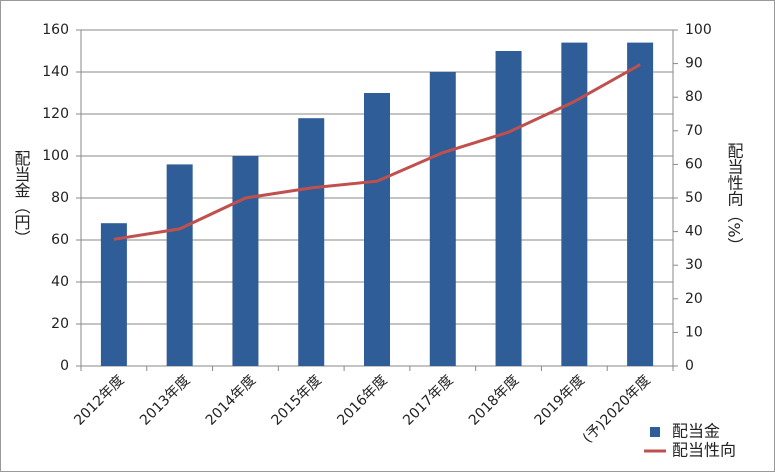 This screenshot has height=472, width=775. What do you see at coordinates (55, 30) in the screenshot?
I see `y-tick-label: 160` at bounding box center [55, 30].